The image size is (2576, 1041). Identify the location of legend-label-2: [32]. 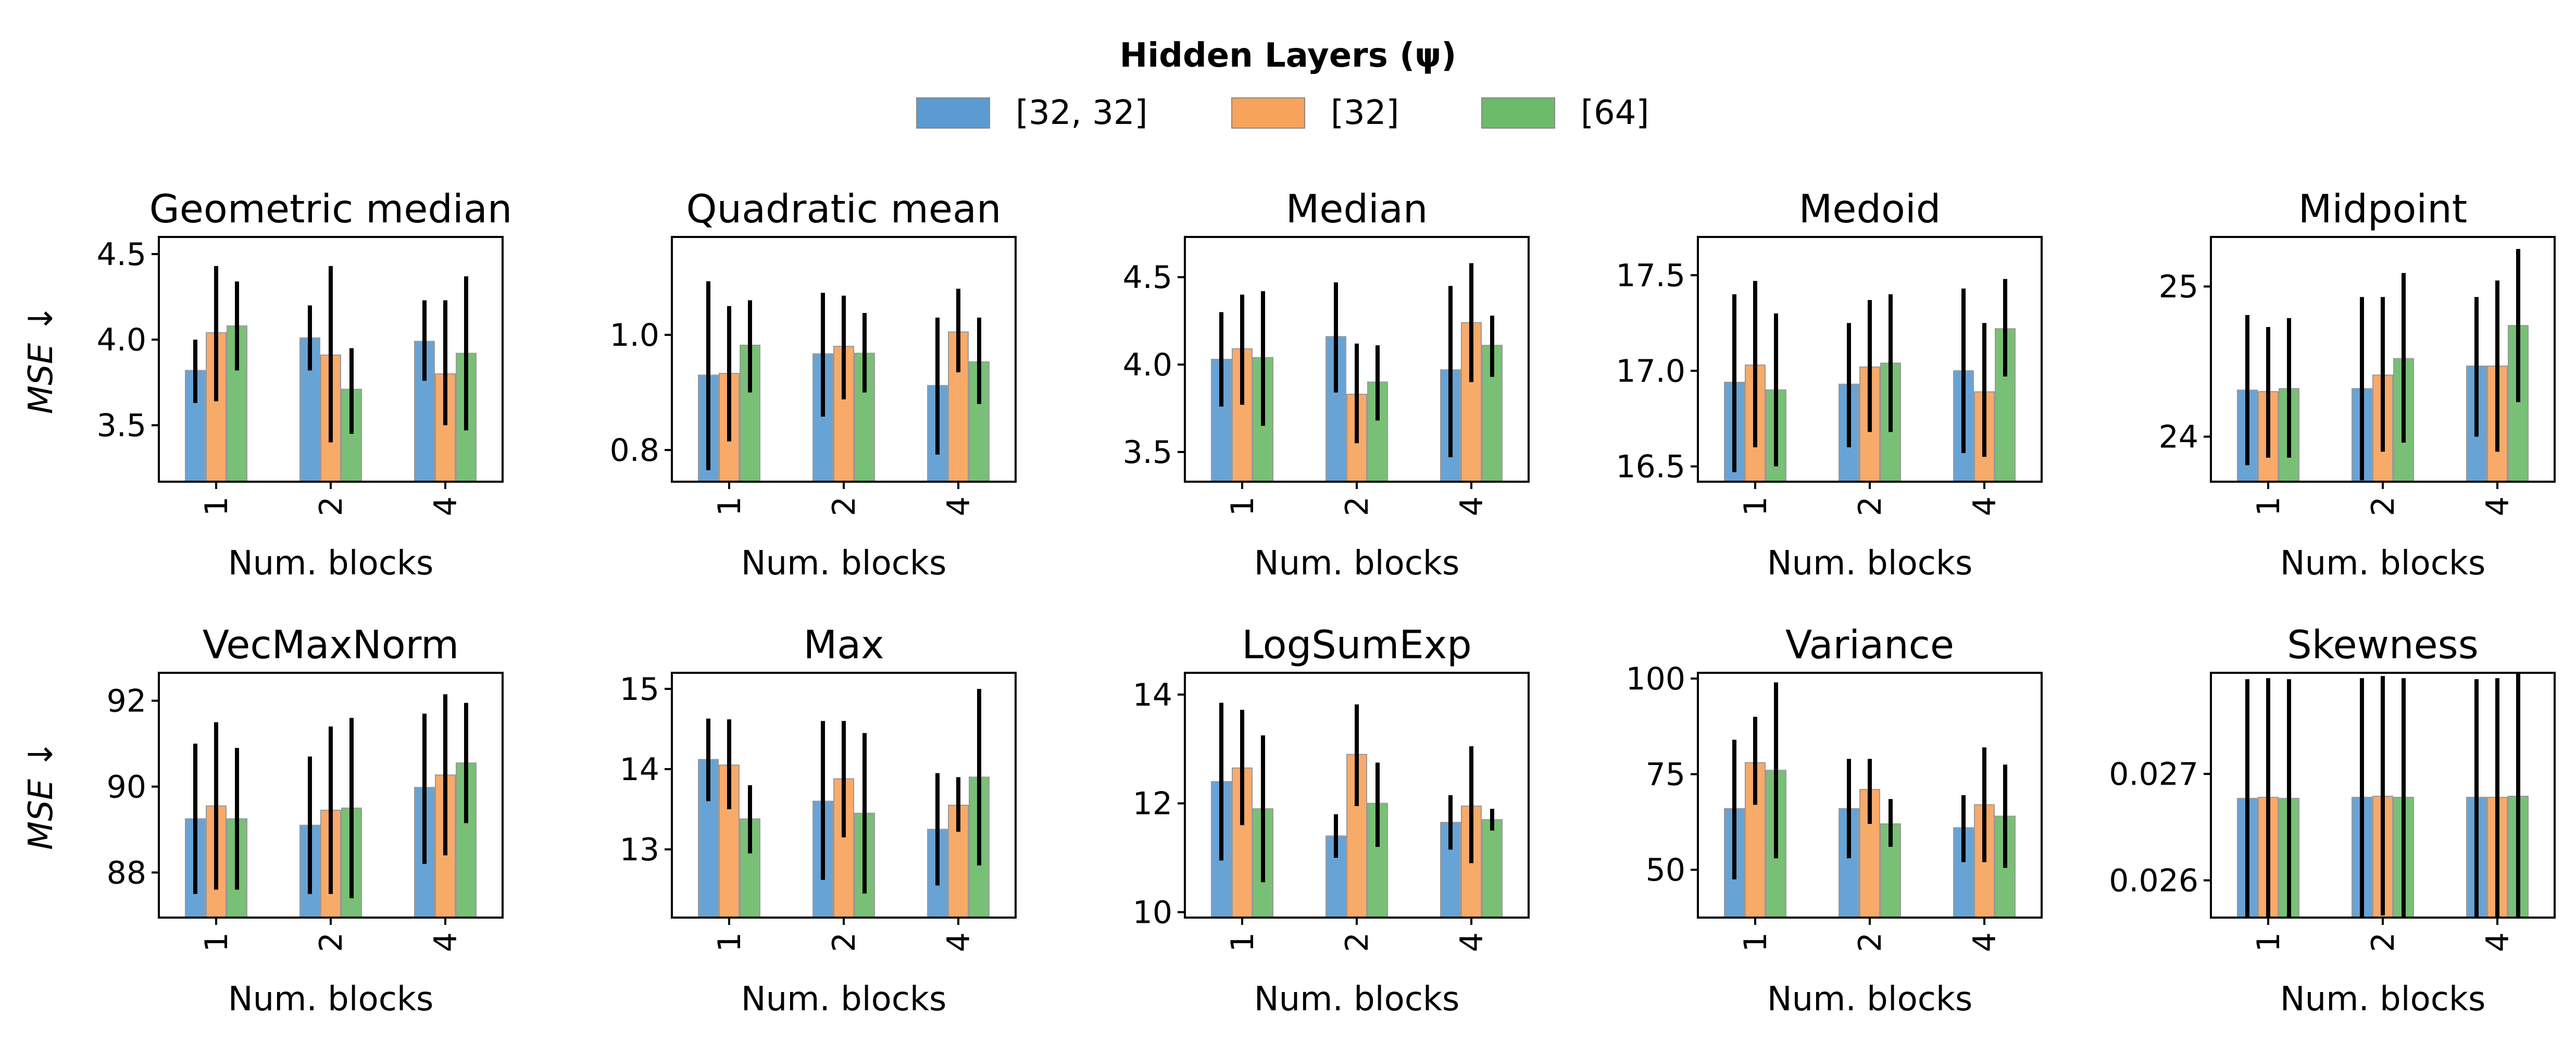
(1365, 113).